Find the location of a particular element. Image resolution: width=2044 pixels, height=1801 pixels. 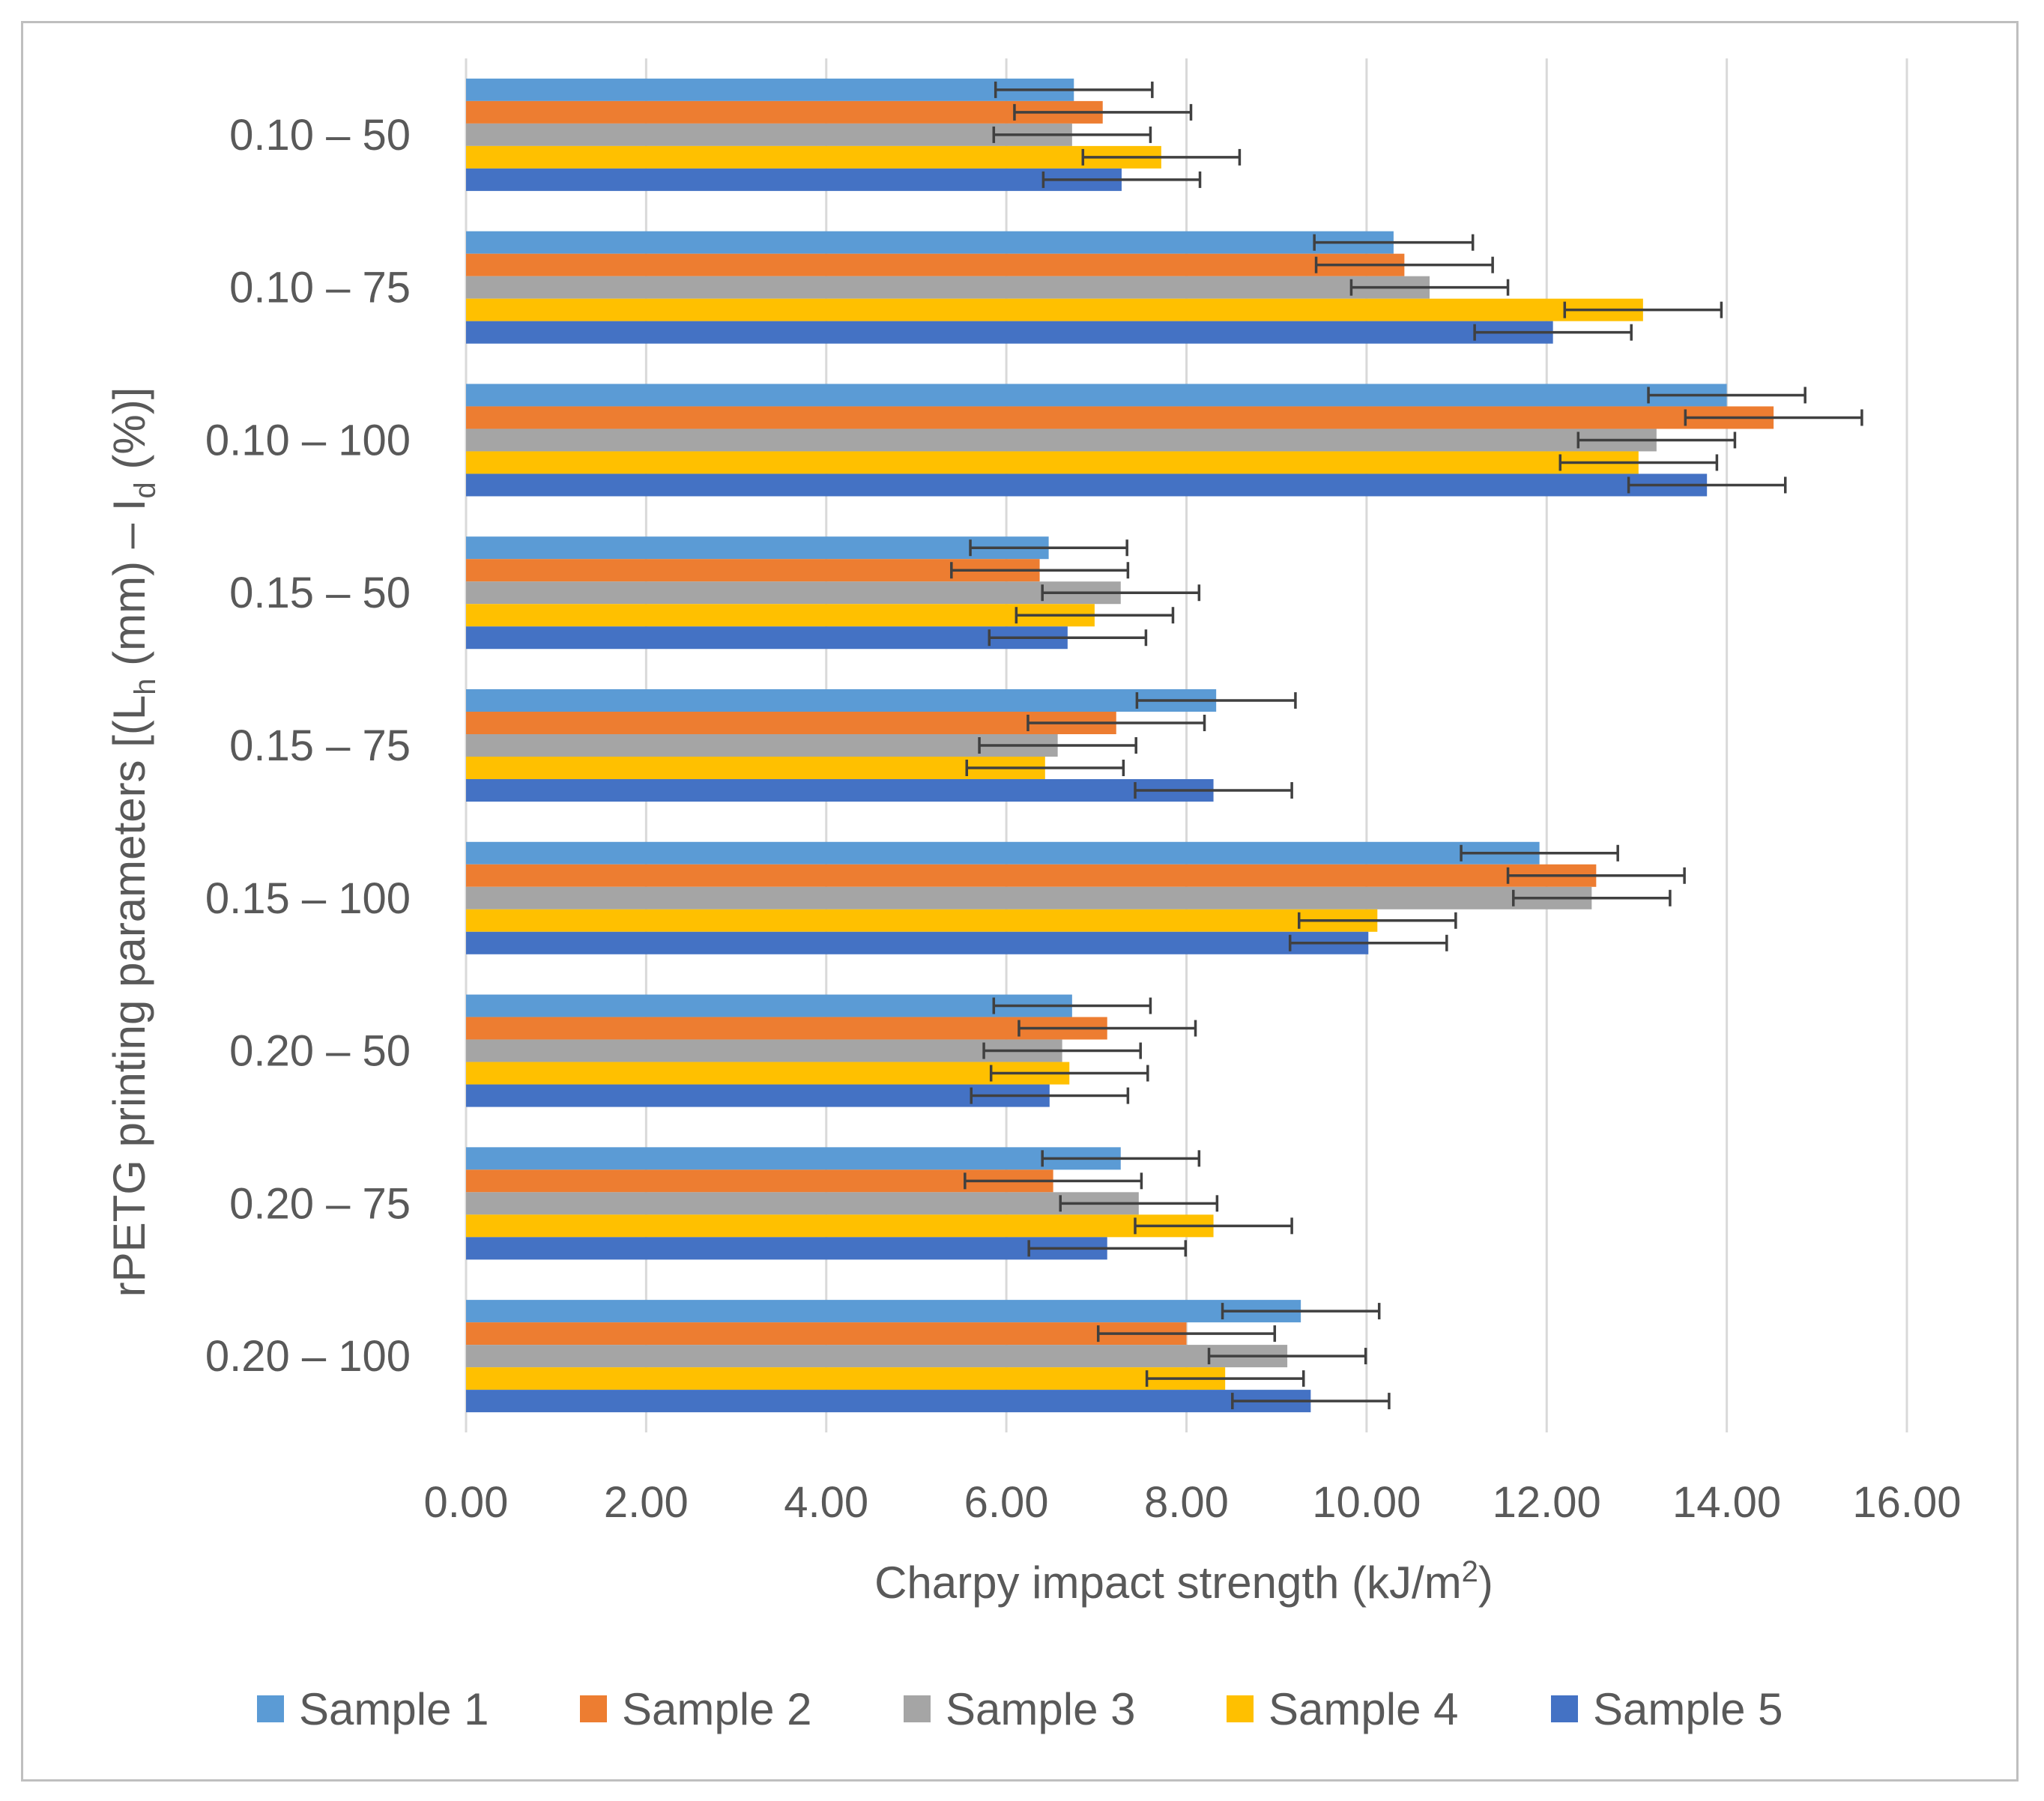

legend-item: Sample 5 is located at coordinates (1667, 1709).